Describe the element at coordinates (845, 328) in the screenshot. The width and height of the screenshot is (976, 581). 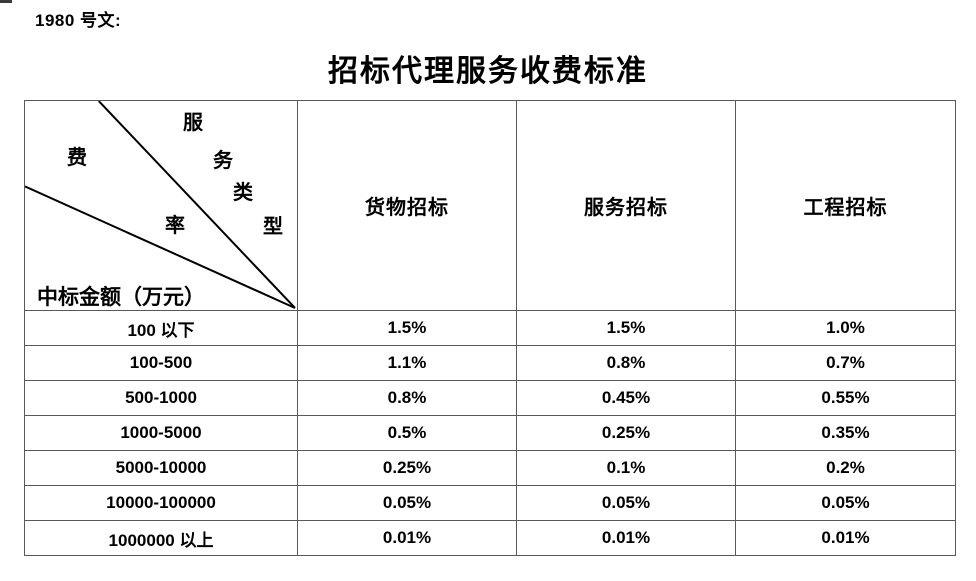
I see `fee-value-cell: 1.0%` at that location.